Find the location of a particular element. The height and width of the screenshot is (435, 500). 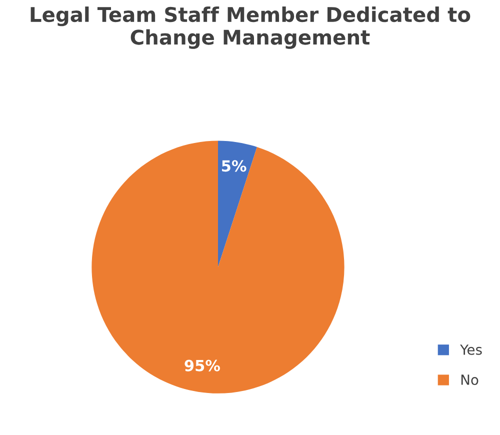

chart-title: Legal Team Staff Member Dedicated to Change Management is located at coordinates (250, 27).